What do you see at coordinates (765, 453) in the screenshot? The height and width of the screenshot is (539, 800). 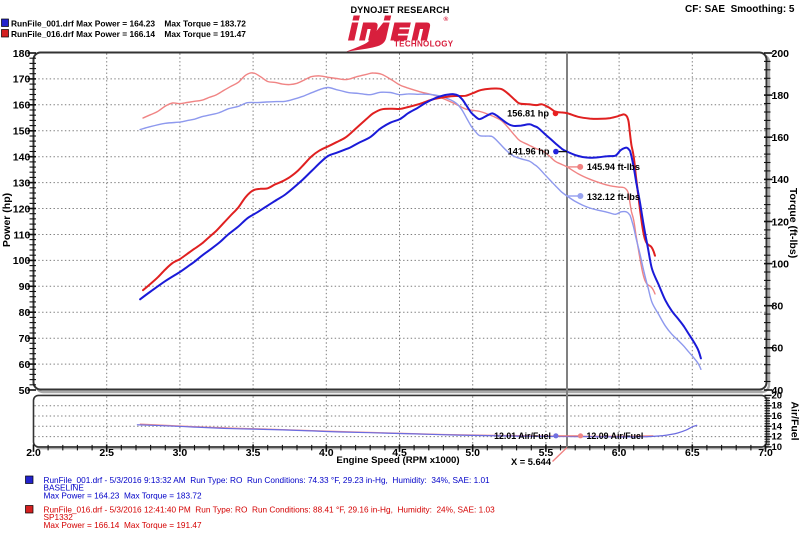 I see `svg-text: 7.0` at bounding box center [765, 453].